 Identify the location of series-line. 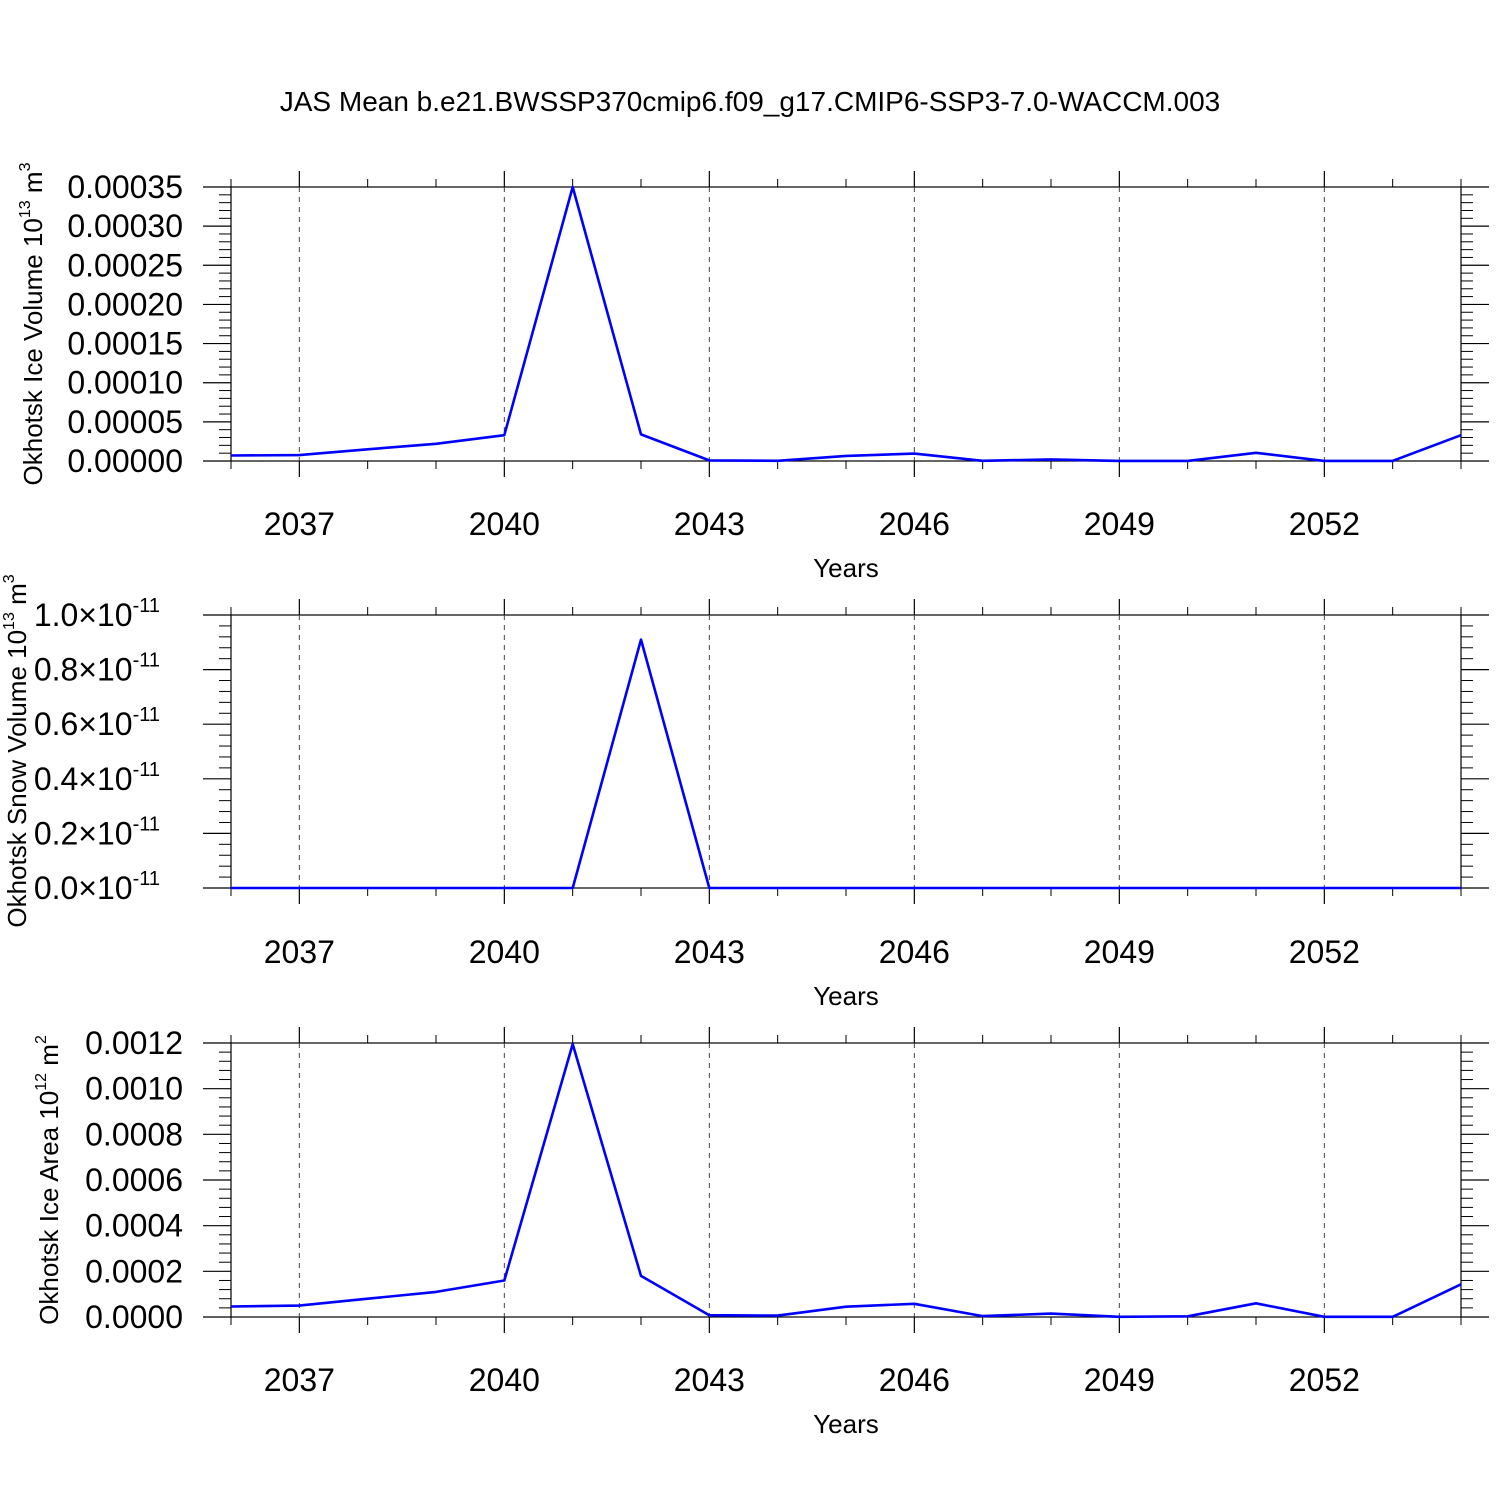
(846, 764).